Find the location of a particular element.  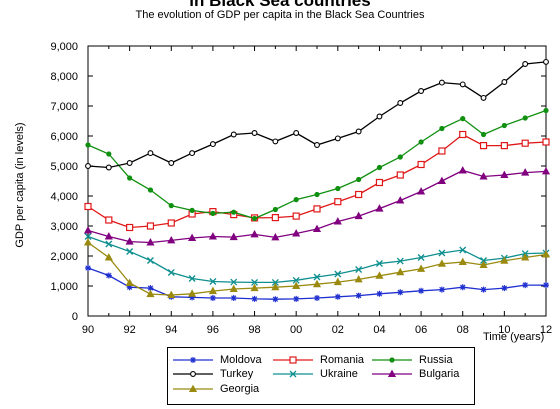

legend-item-georgia: Georgia is located at coordinates (215, 388).